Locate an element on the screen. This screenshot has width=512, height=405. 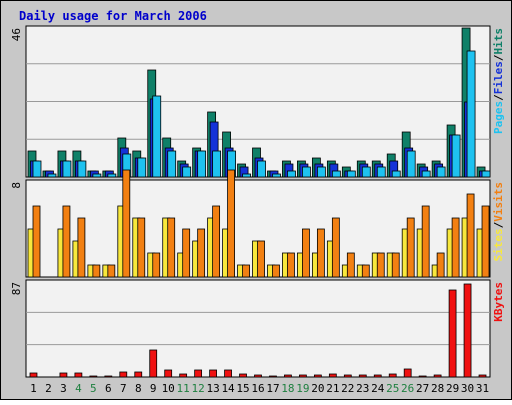
x-tick-label: 14 is located at coordinates (228, 388).